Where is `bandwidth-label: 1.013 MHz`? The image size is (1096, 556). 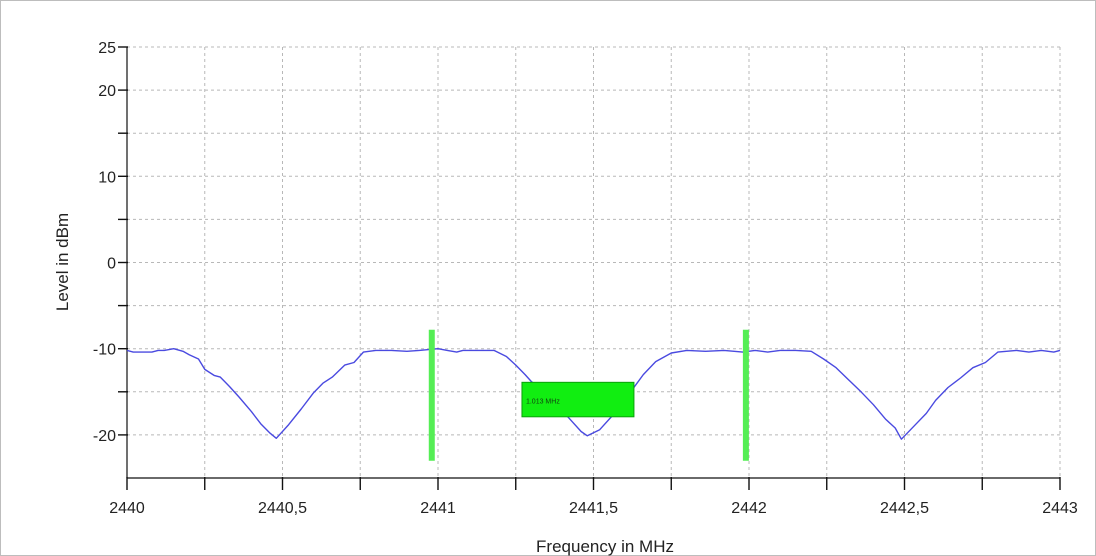
bandwidth-label: 1.013 MHz is located at coordinates (543, 402).